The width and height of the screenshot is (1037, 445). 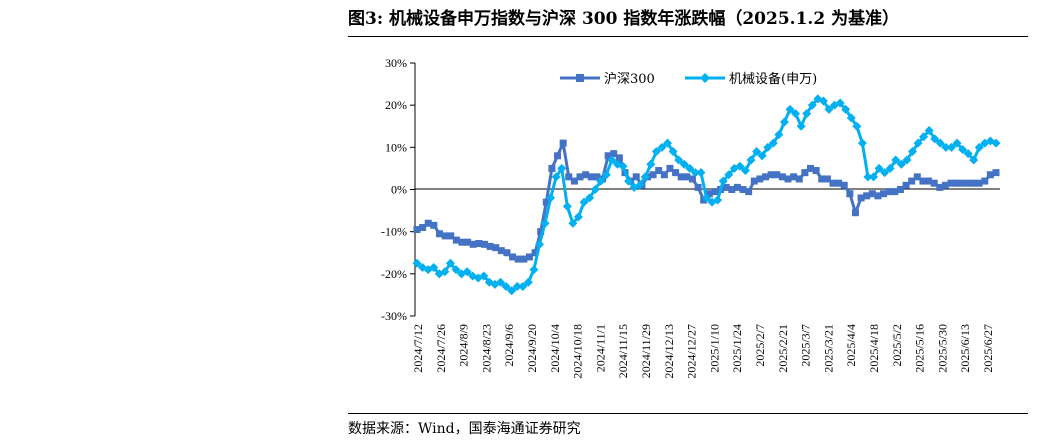 What do you see at coordinates (688, 36) in the screenshot?
I see `title-rule` at bounding box center [688, 36].